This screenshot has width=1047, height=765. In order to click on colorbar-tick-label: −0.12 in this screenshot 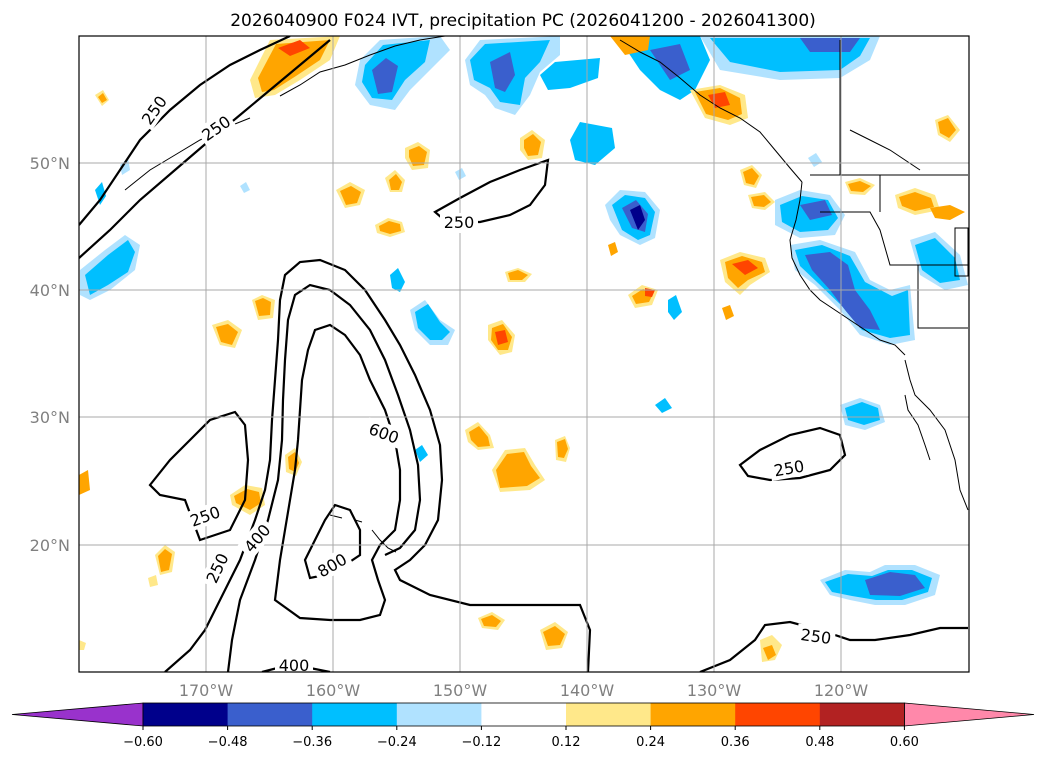, I will do `click(481, 742)`.